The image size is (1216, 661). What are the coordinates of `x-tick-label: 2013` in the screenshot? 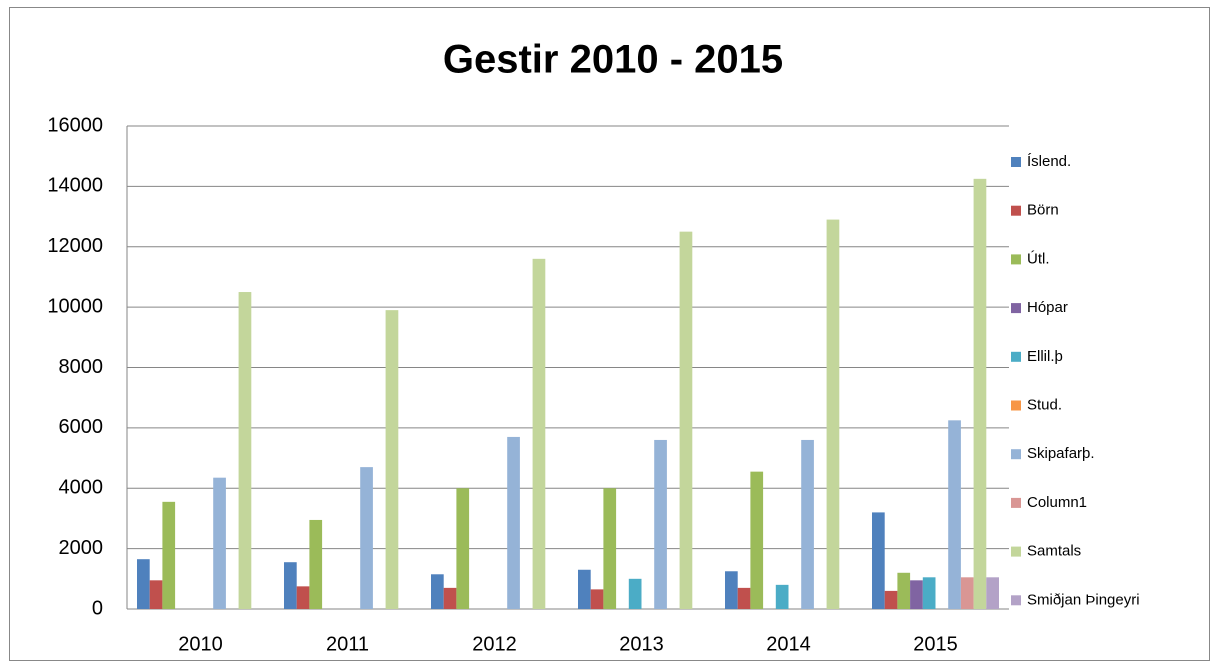 It's located at (641, 644).